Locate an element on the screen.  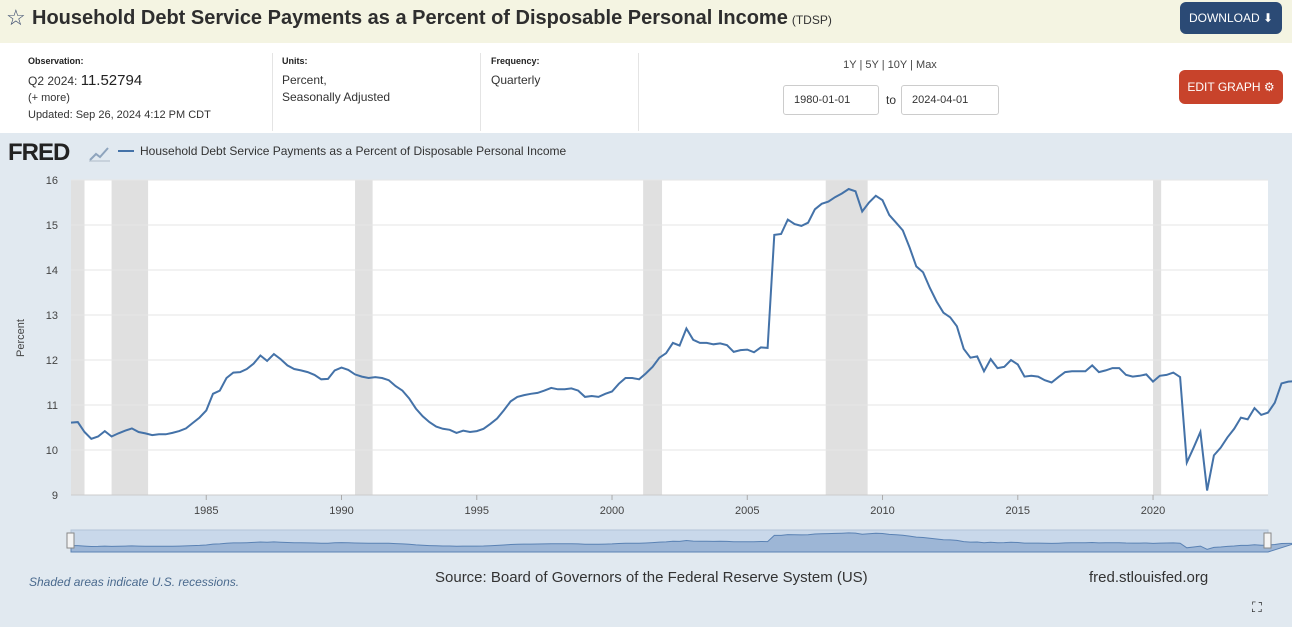
y-tick-label: 16 is located at coordinates (52, 181).